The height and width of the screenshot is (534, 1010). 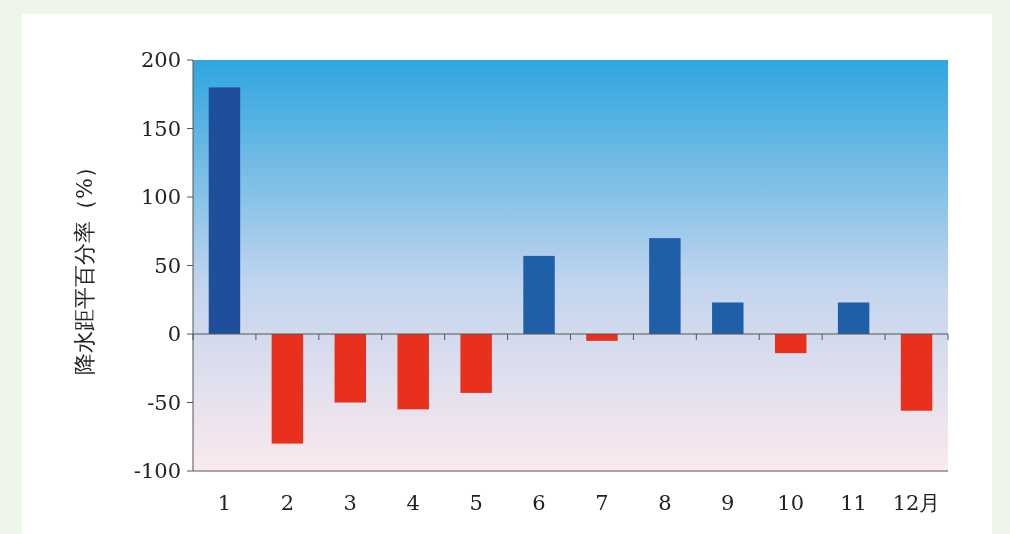 What do you see at coordinates (916, 503) in the screenshot?
I see `x-tick-label: 12月` at bounding box center [916, 503].